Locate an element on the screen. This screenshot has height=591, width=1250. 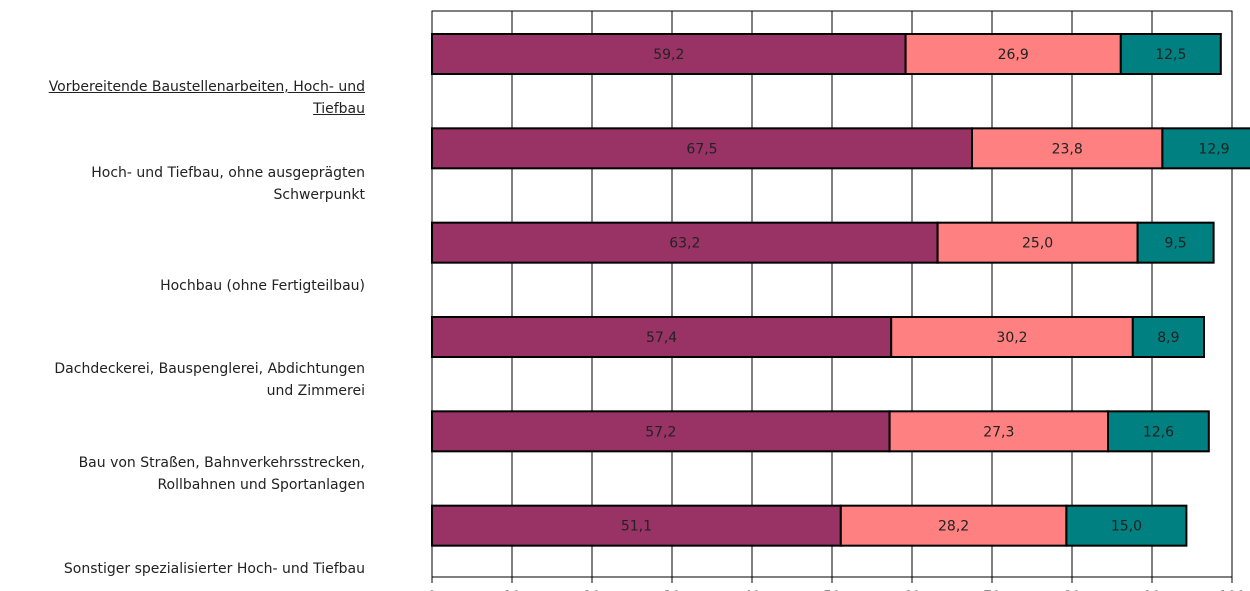
data-label: 12,6 is located at coordinates (1158, 432).